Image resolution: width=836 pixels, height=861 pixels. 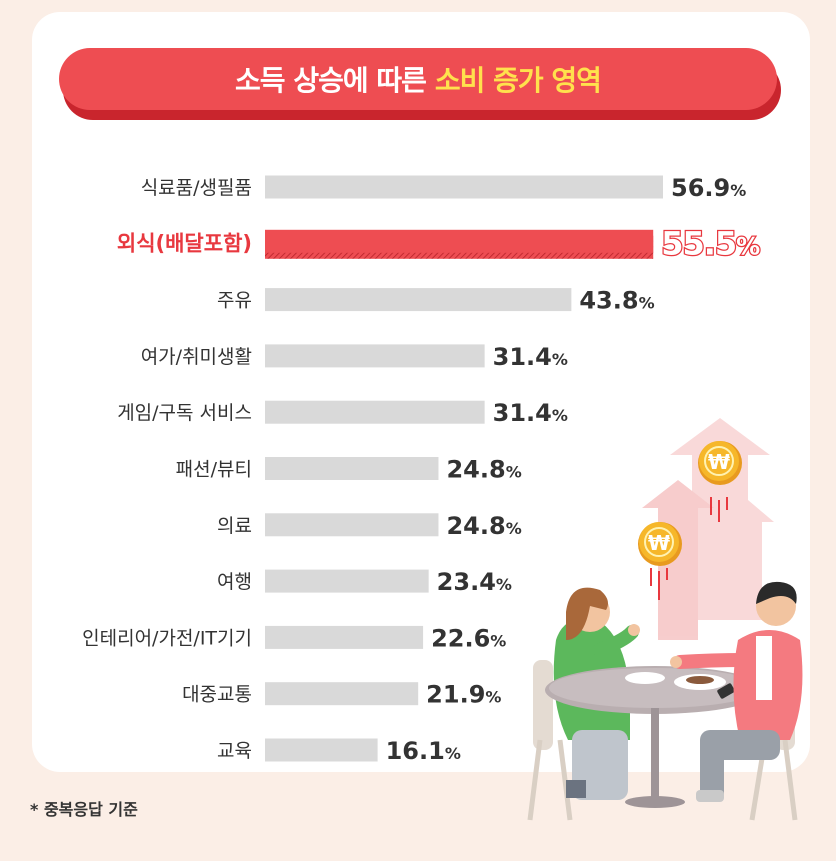 I want to click on category-label: 외식(배달포함), so click(x=184, y=243).